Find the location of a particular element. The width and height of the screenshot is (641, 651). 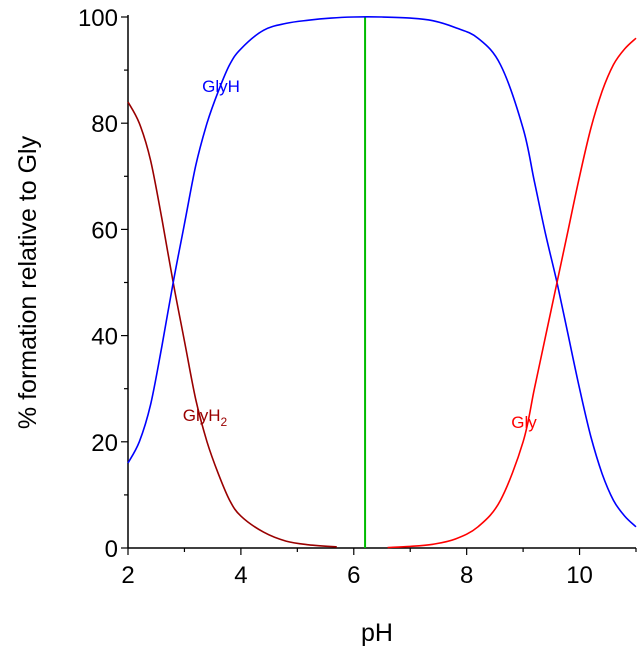

y-axis-title: % formation relative to Gly is located at coordinates (28, 282).